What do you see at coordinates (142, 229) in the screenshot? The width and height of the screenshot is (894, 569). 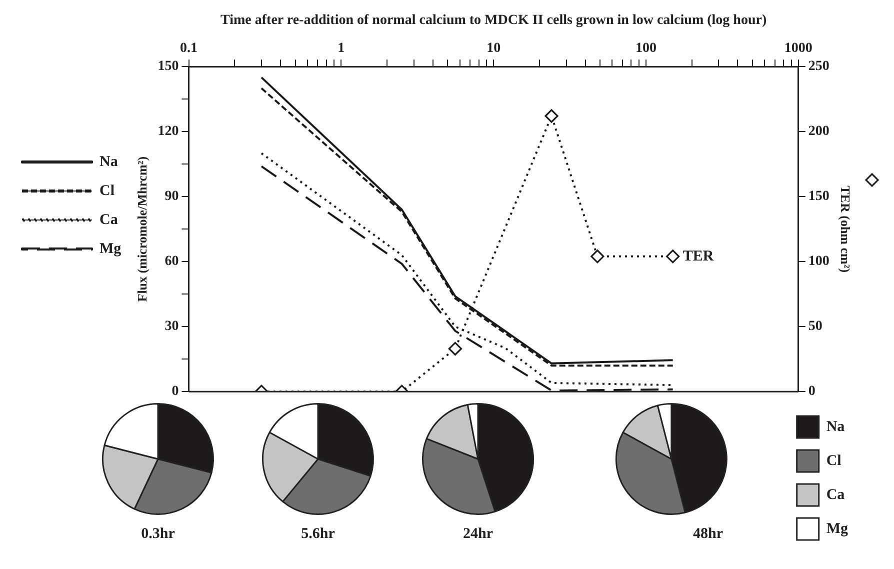 I see `y-axis-title: Flux (micromole/Mhrcm²)` at bounding box center [142, 229].